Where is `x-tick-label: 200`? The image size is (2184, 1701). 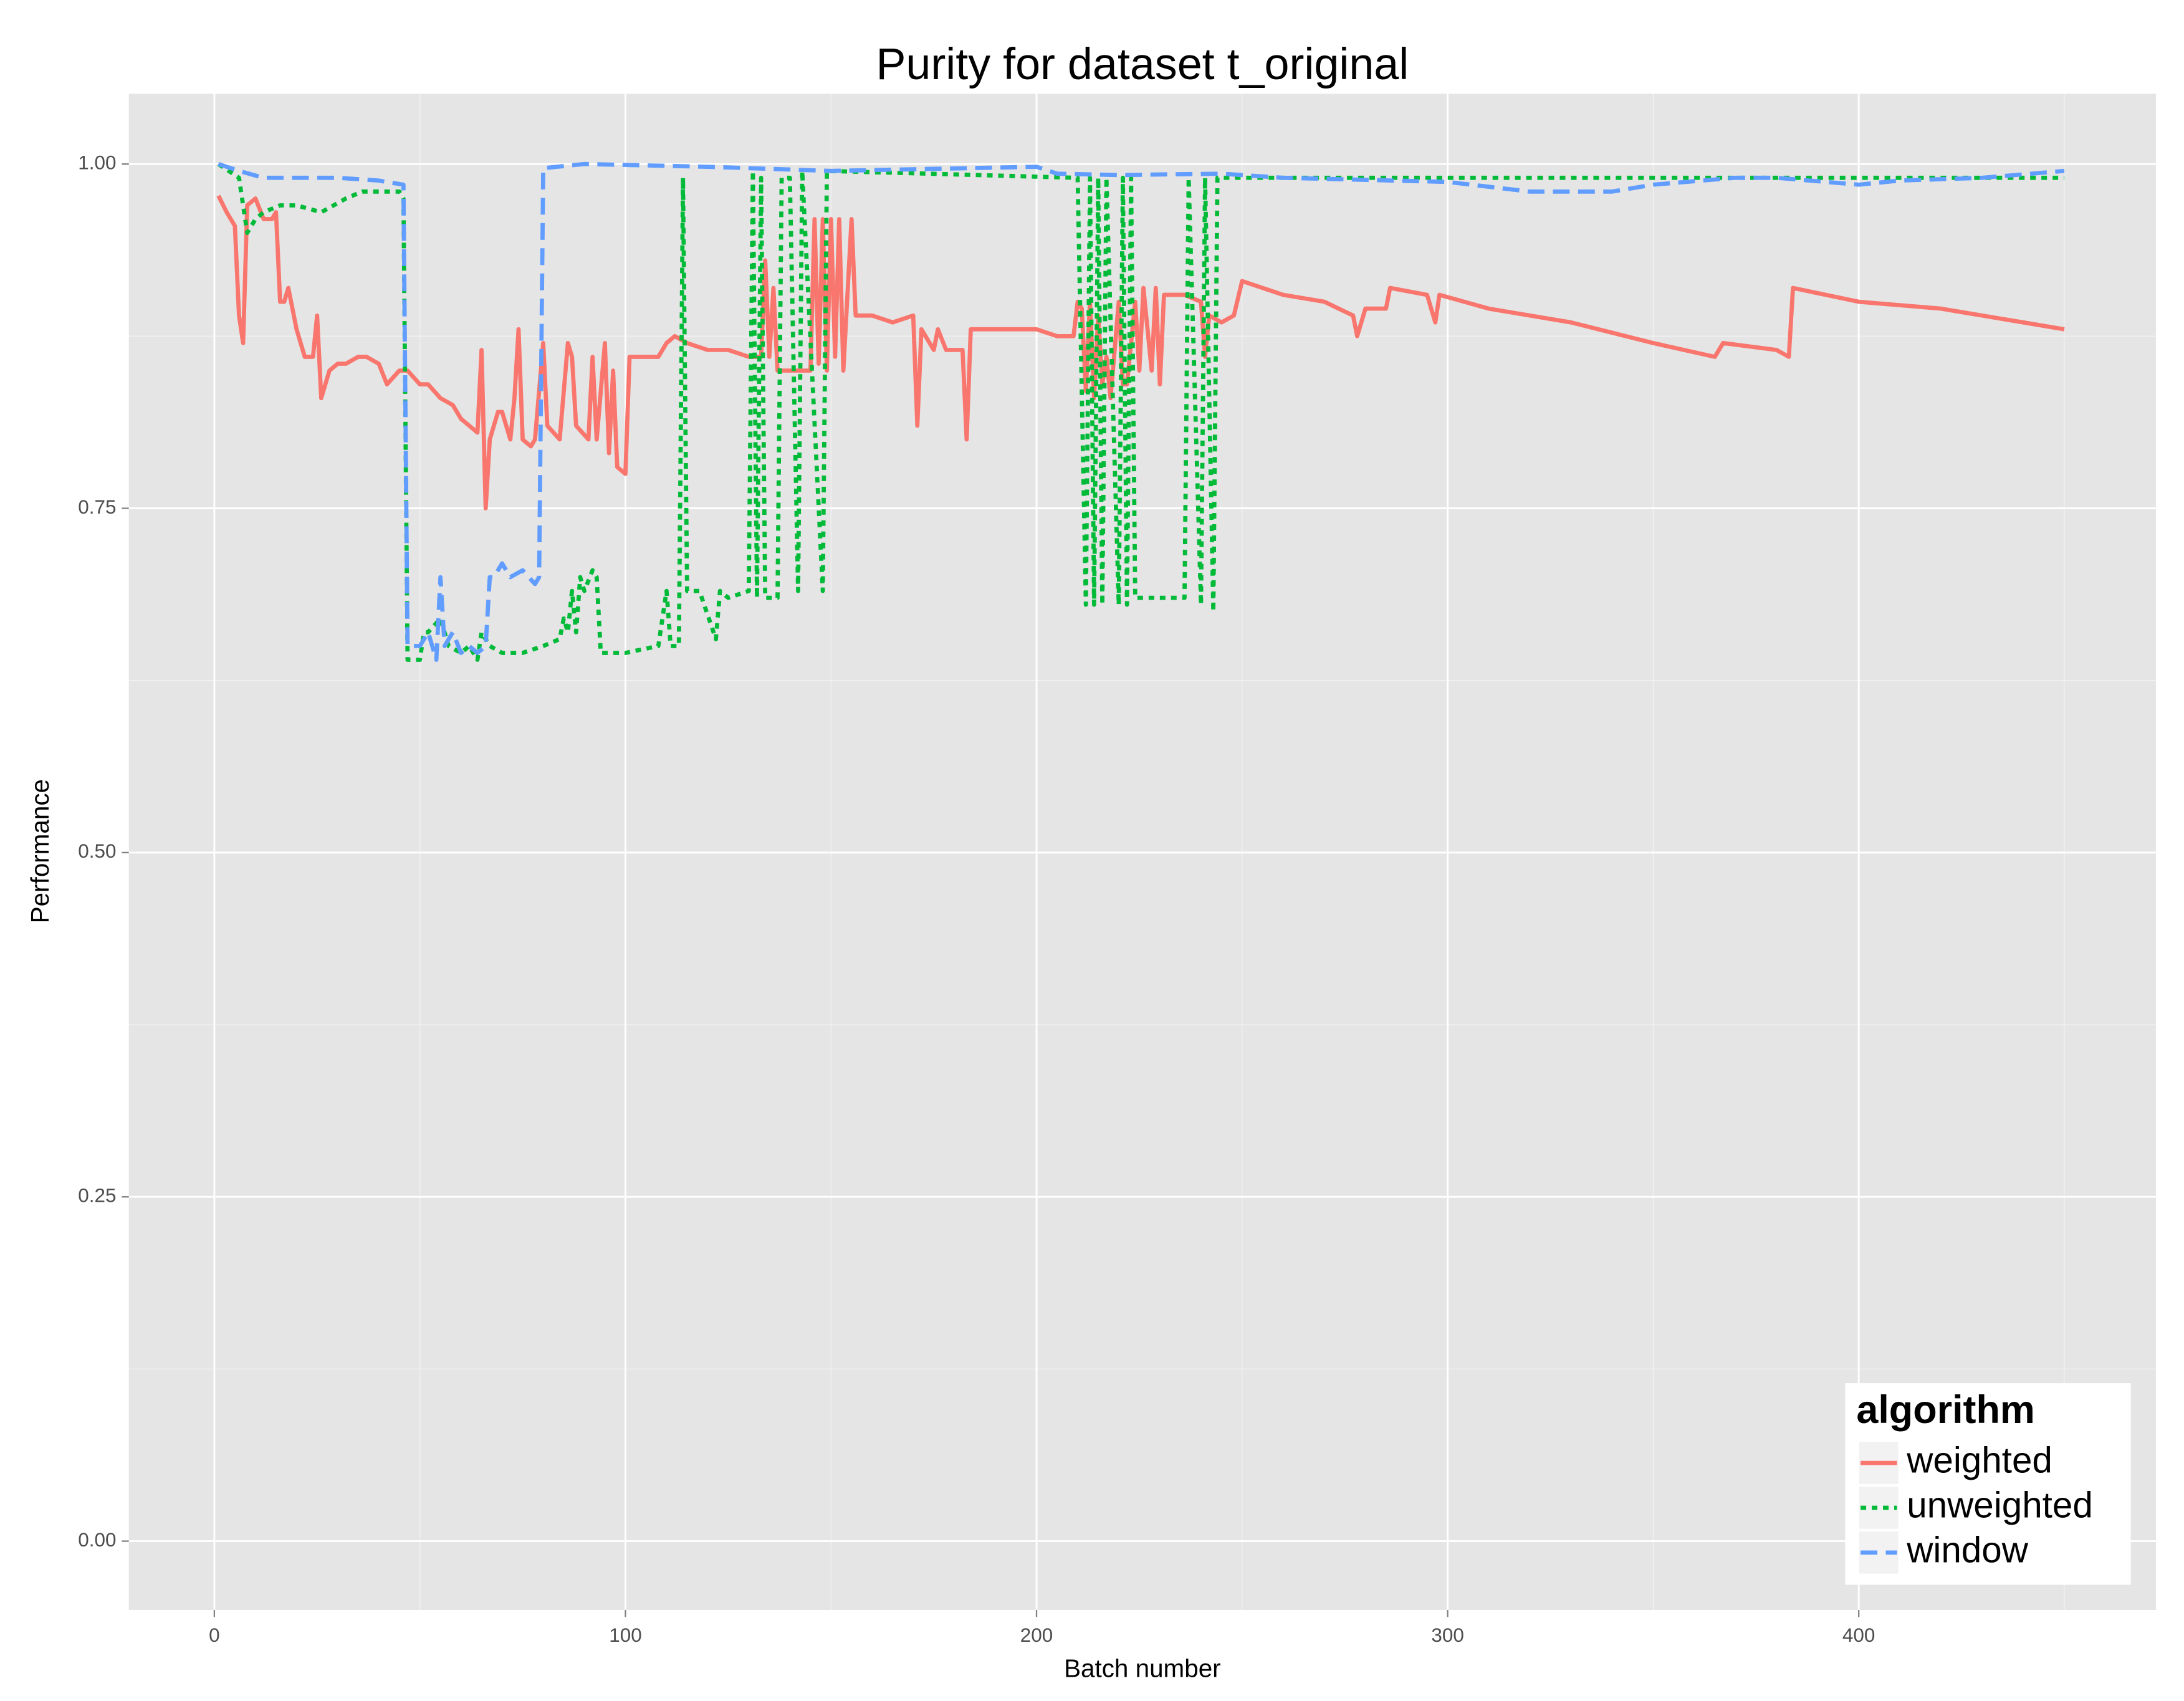 x-tick-label: 200 is located at coordinates (1037, 1635).